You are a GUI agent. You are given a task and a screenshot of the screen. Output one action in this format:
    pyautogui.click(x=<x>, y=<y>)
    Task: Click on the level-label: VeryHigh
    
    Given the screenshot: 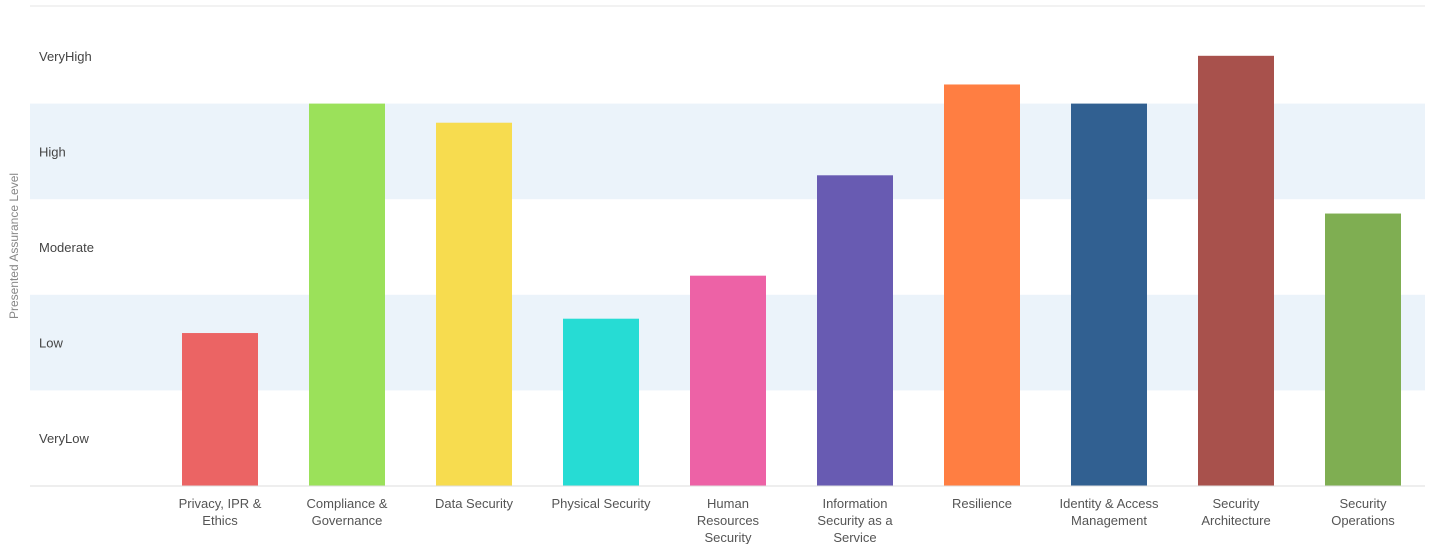 What is the action you would take?
    pyautogui.click(x=65, y=56)
    